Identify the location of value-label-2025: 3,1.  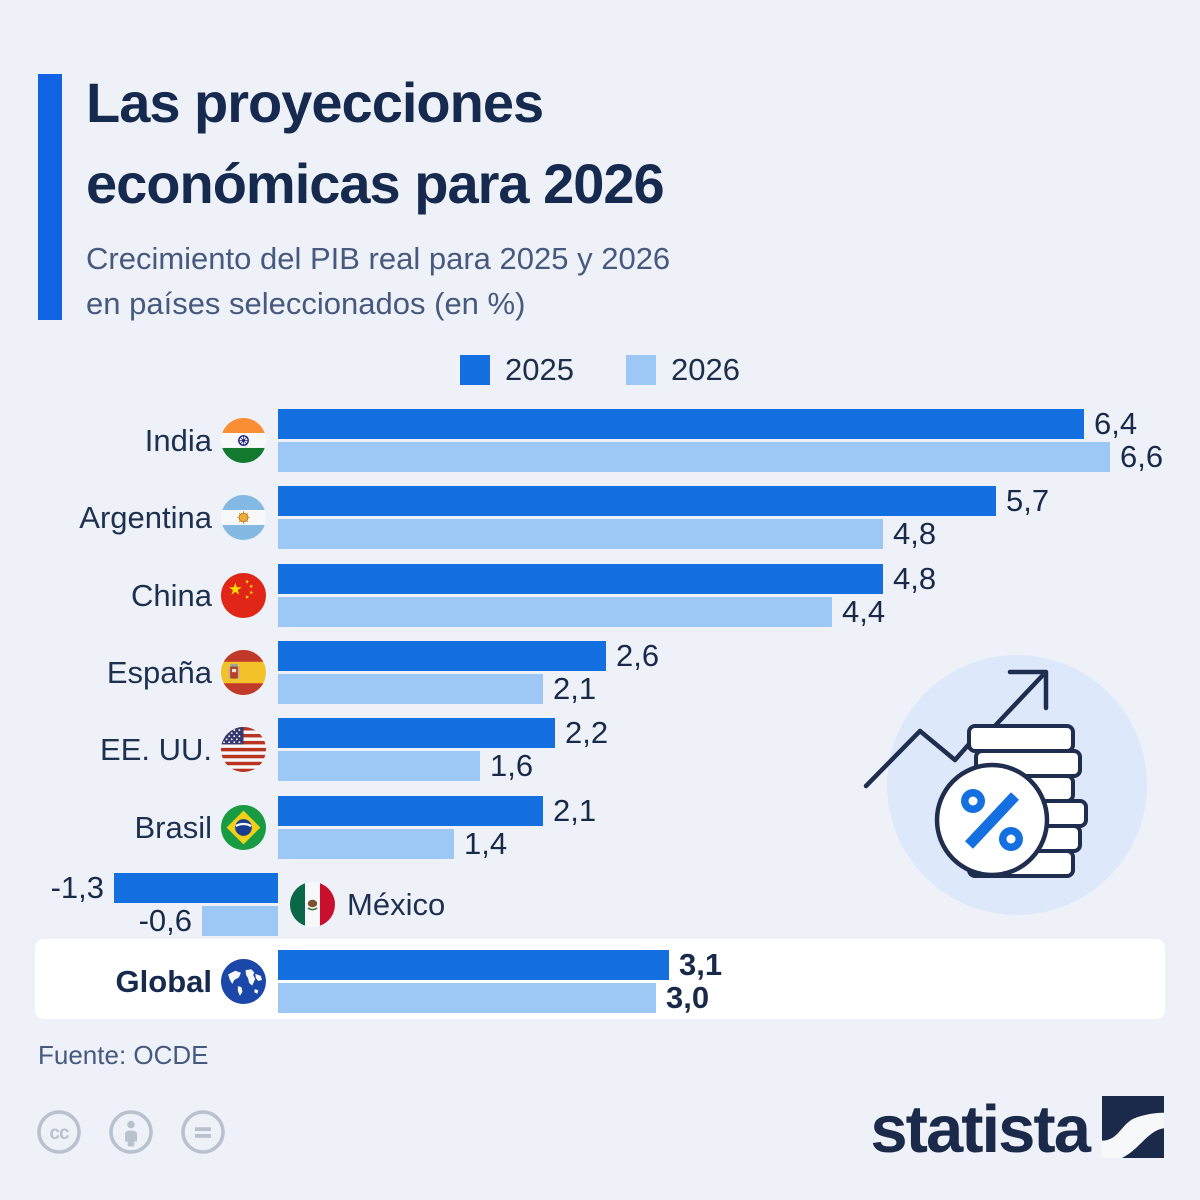
(701, 964).